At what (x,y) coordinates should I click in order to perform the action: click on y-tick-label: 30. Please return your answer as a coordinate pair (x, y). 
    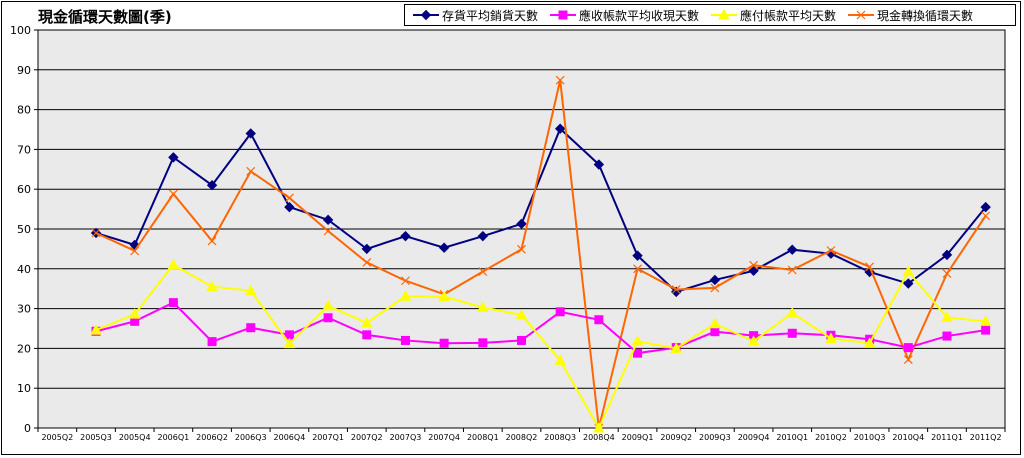
    Looking at the image, I should click on (24, 309).